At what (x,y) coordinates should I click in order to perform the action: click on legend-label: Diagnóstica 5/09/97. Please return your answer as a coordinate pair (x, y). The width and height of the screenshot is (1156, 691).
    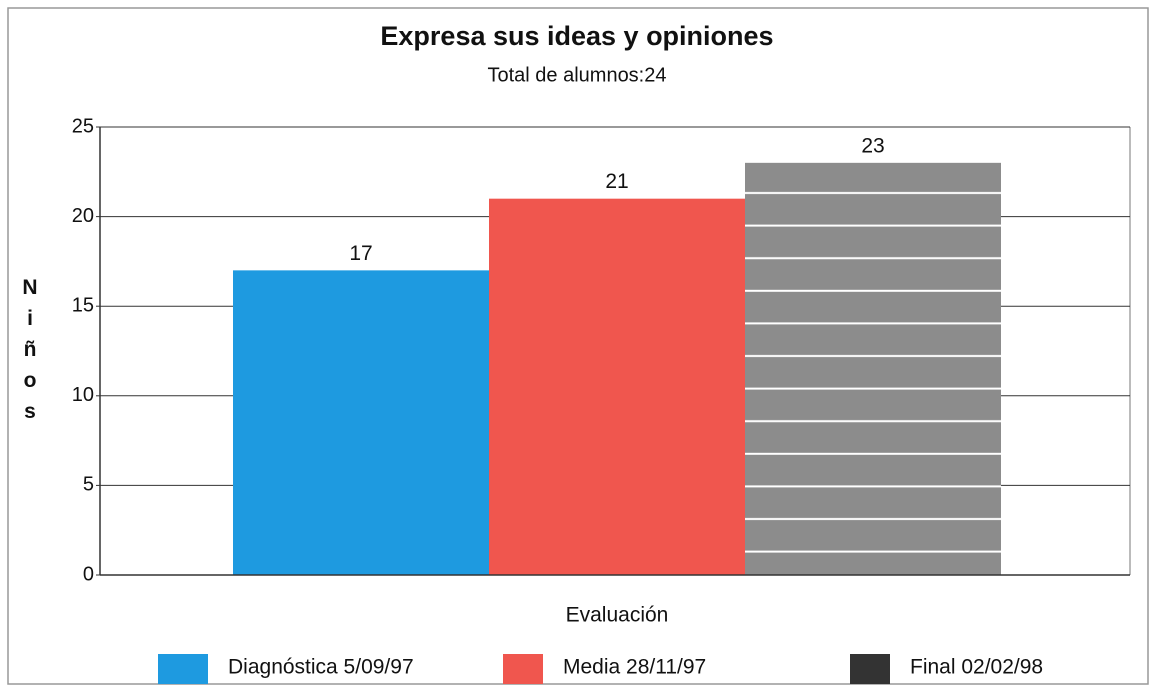
    Looking at the image, I should click on (321, 667).